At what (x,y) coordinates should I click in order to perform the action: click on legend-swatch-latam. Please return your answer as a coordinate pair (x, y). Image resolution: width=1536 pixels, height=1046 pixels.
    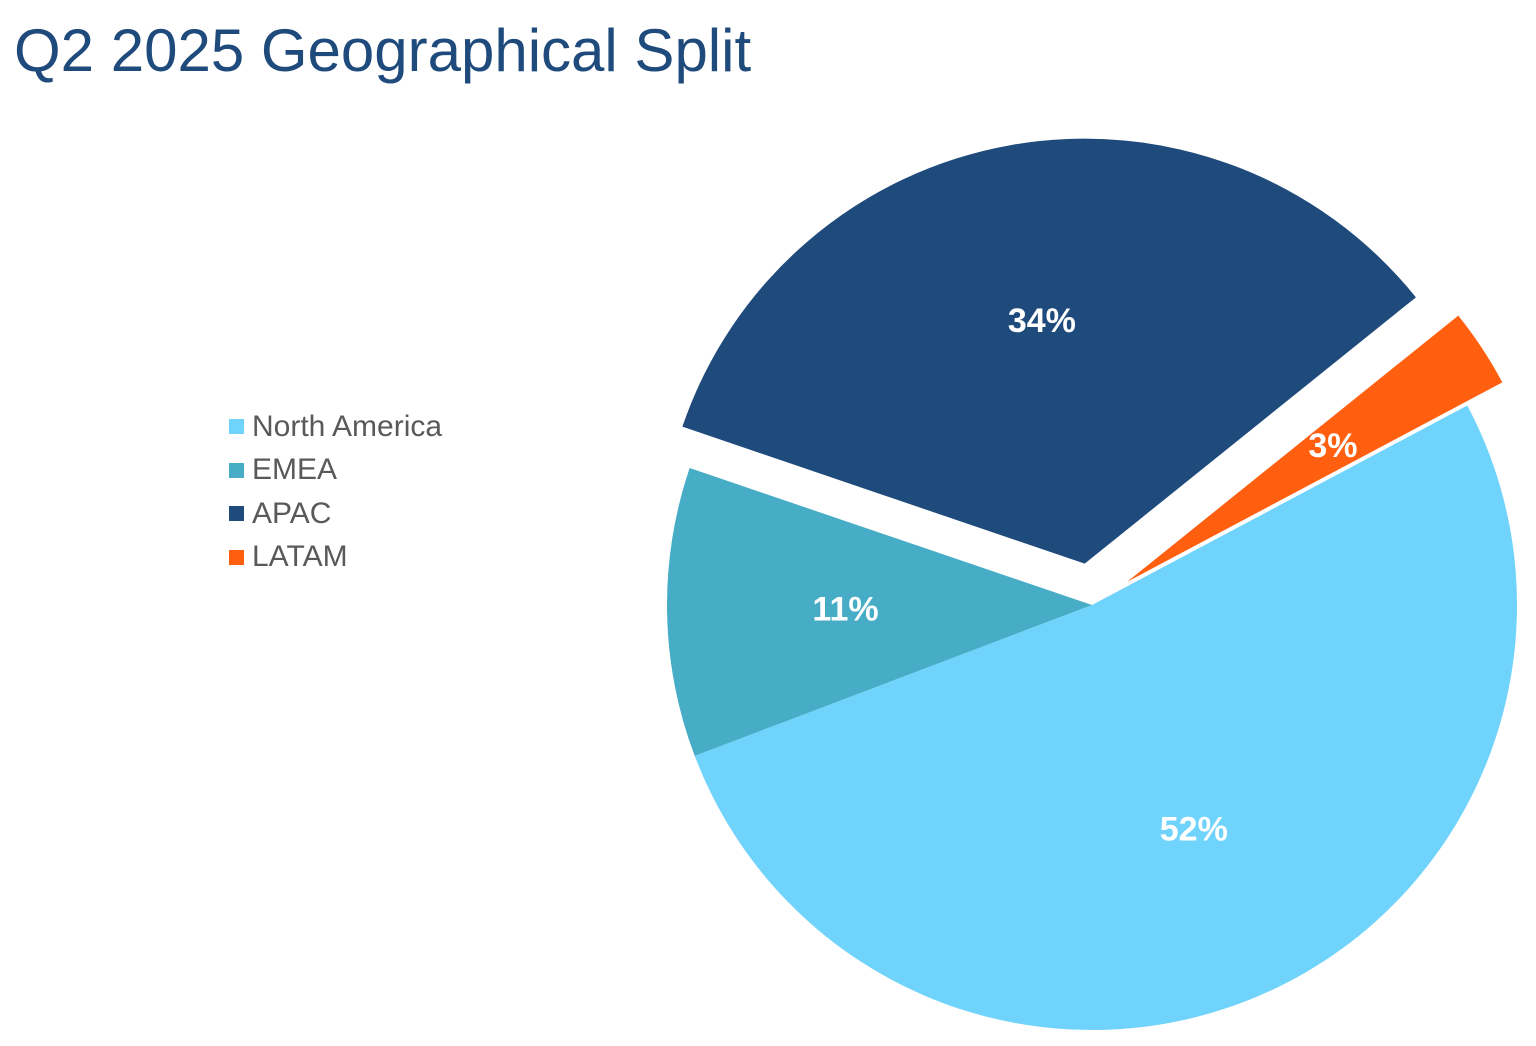
    Looking at the image, I should click on (236, 557).